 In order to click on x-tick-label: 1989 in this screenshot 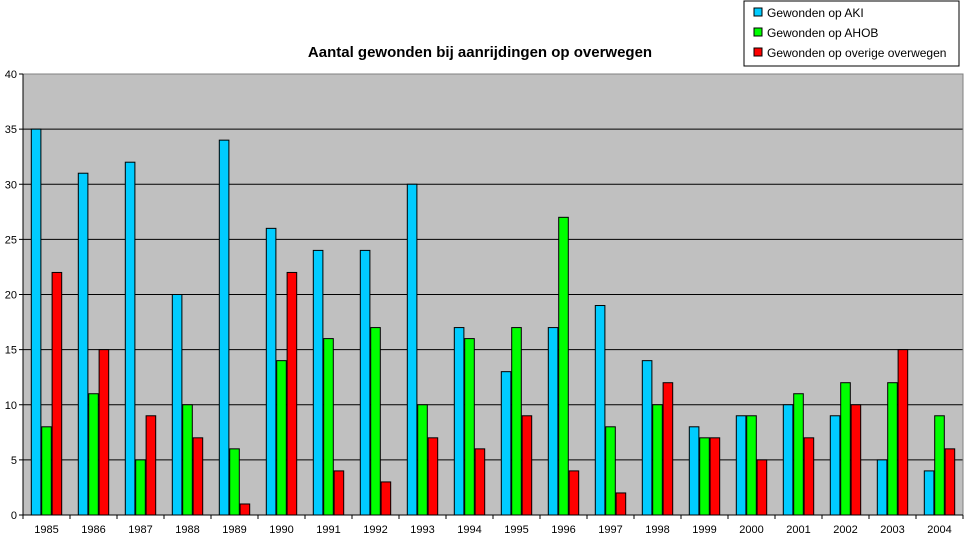, I will do `click(234, 530)`.